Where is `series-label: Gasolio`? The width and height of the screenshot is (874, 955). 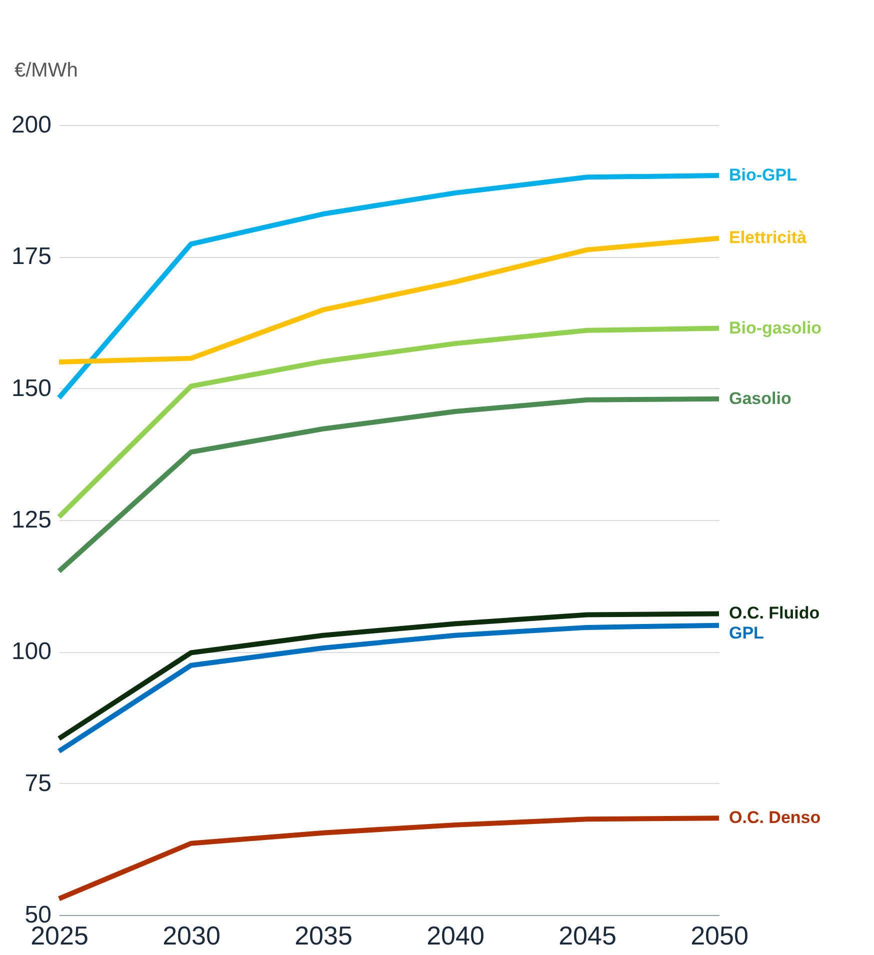 series-label: Gasolio is located at coordinates (760, 398).